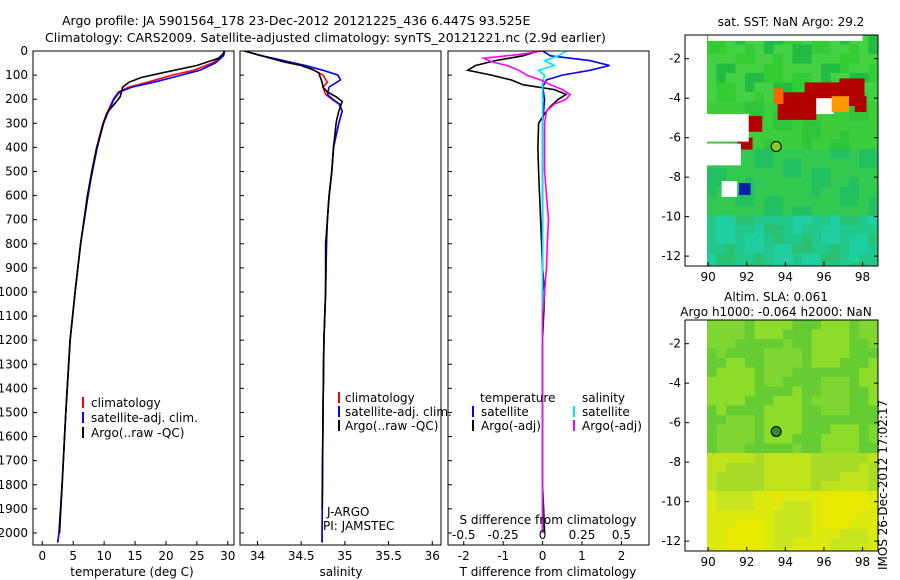  I want to click on x-tick-label: 10, so click(103, 556).